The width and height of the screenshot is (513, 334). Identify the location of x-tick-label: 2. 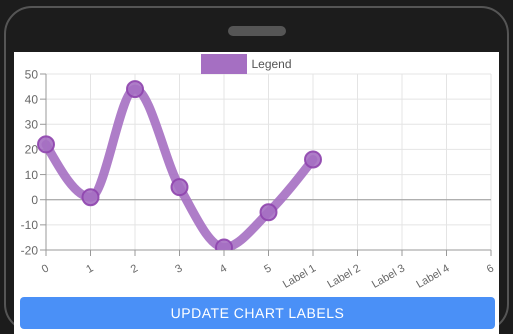
(134, 269).